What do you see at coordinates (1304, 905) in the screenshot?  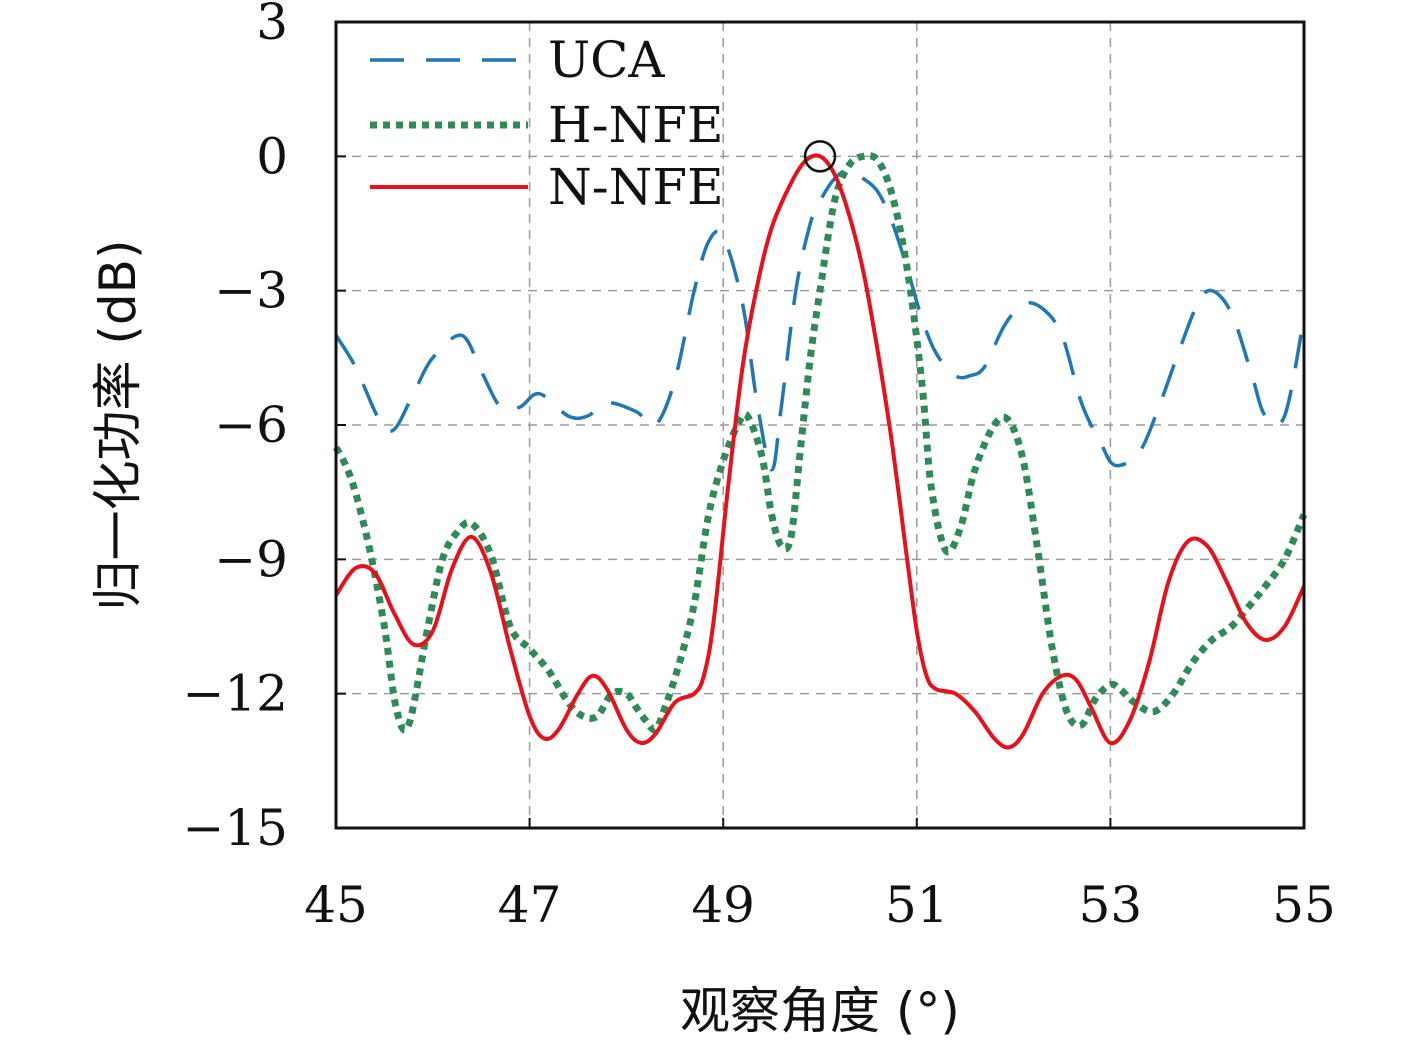 I see `x-tick-label: 55` at bounding box center [1304, 905].